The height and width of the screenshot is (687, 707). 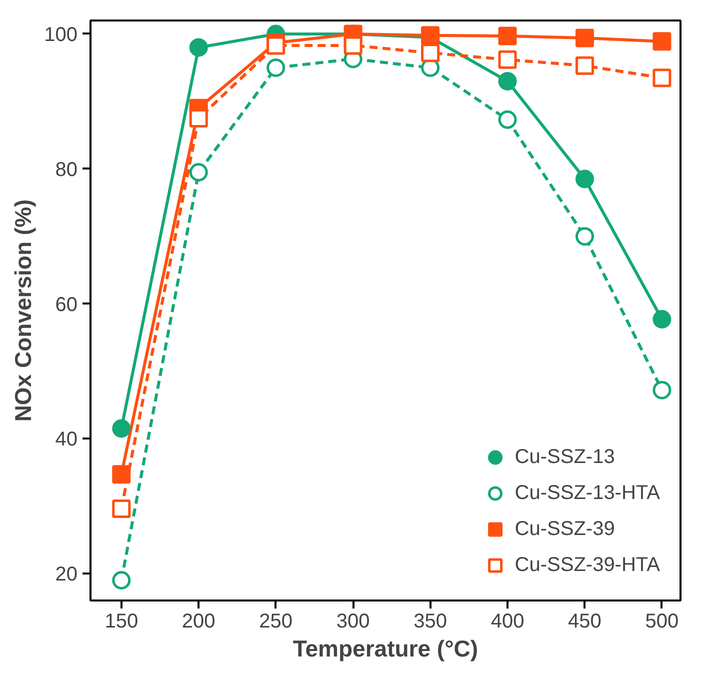 I want to click on x-tick-label: 150, so click(x=121, y=621).